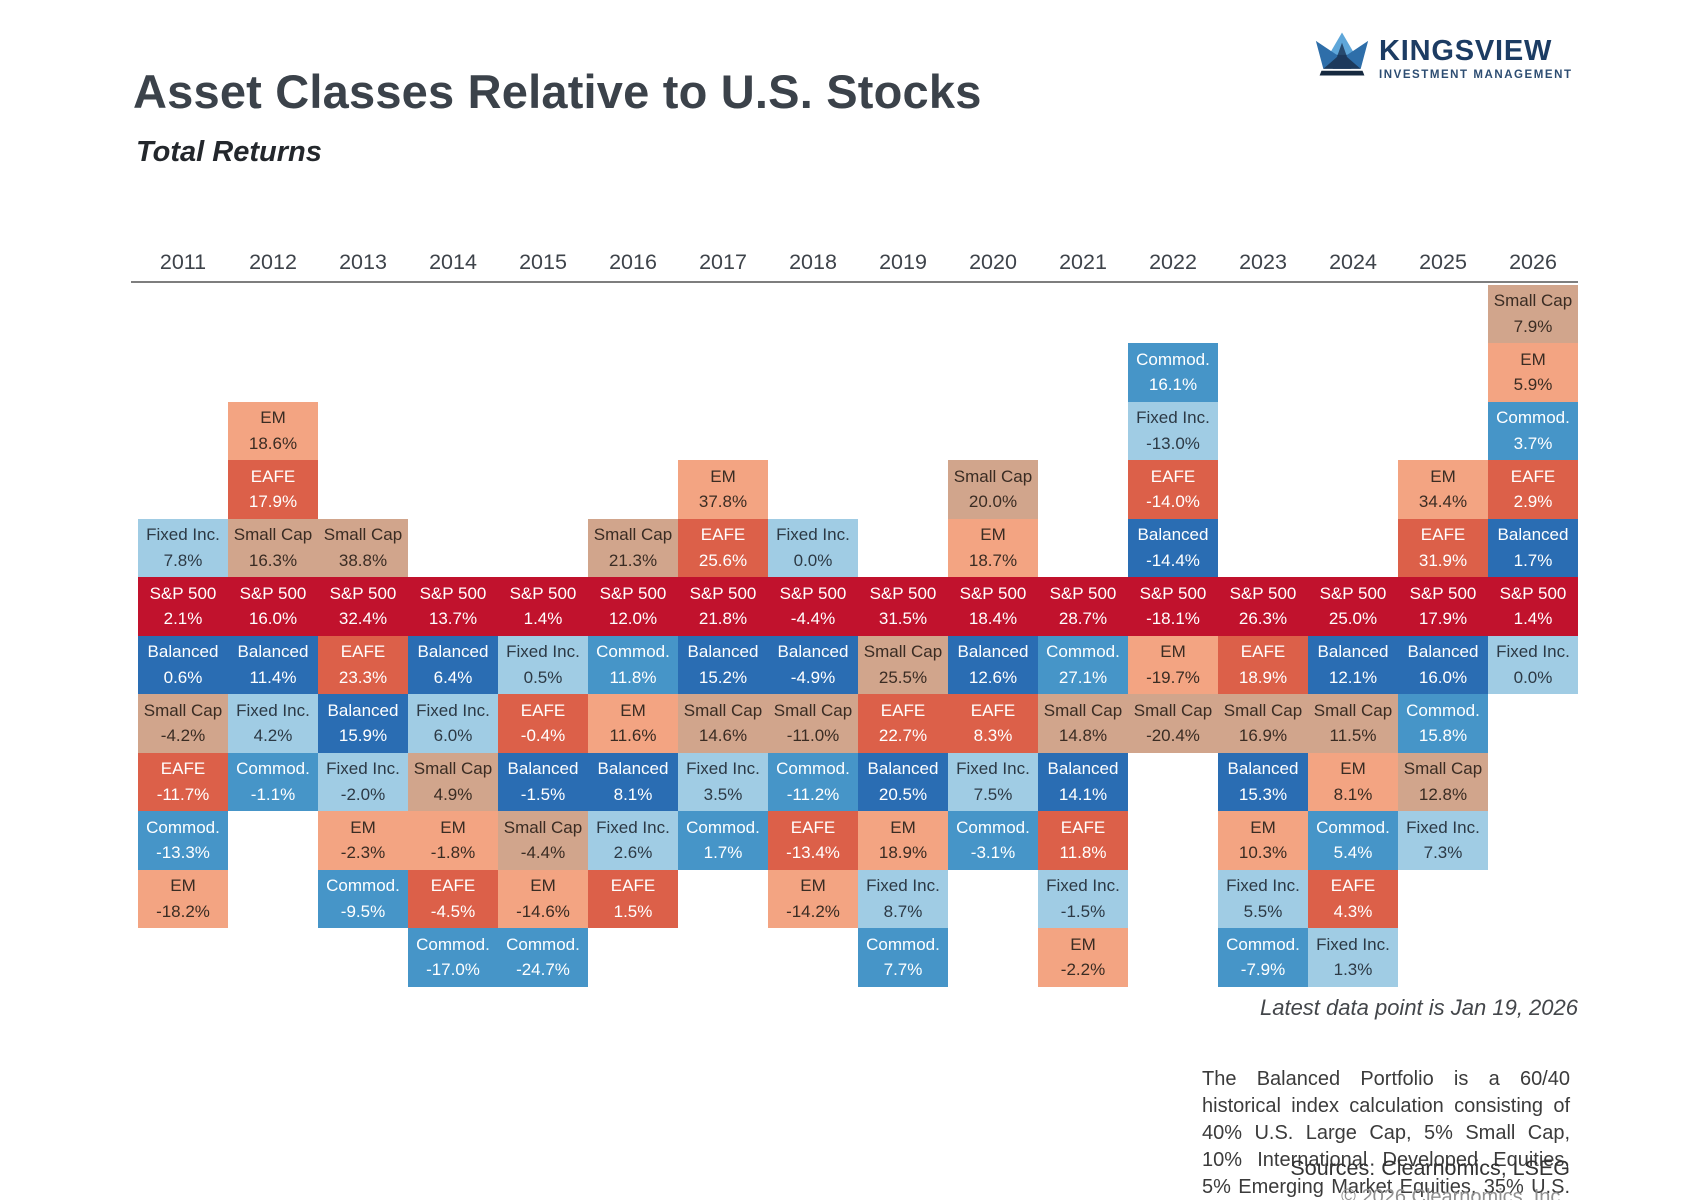 Image resolution: width=1704 pixels, height=1200 pixels. I want to click on asset-cell-value: 37.8%, so click(723, 502).